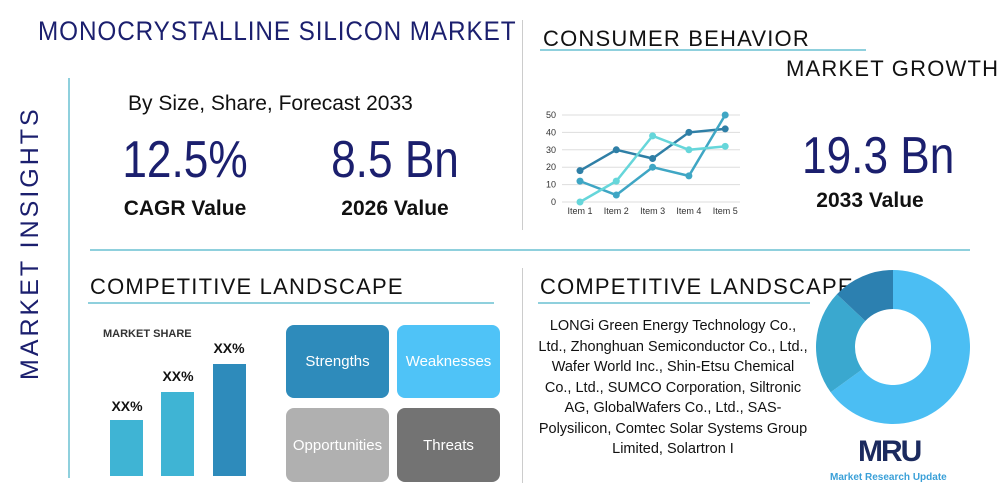 The image size is (1000, 500). I want to click on logo-mark: MRU, so click(890, 452).